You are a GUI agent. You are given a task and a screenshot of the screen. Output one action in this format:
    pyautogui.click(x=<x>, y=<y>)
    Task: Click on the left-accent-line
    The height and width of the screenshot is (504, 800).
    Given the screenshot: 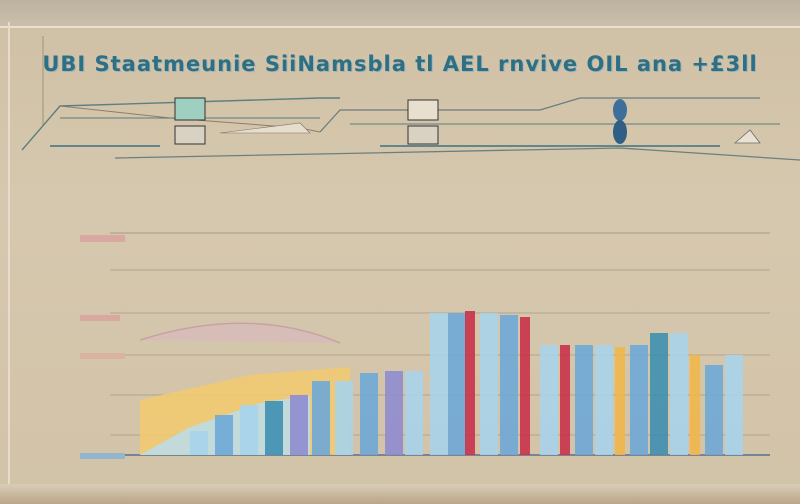 What is the action you would take?
    pyautogui.click(x=43, y=81)
    